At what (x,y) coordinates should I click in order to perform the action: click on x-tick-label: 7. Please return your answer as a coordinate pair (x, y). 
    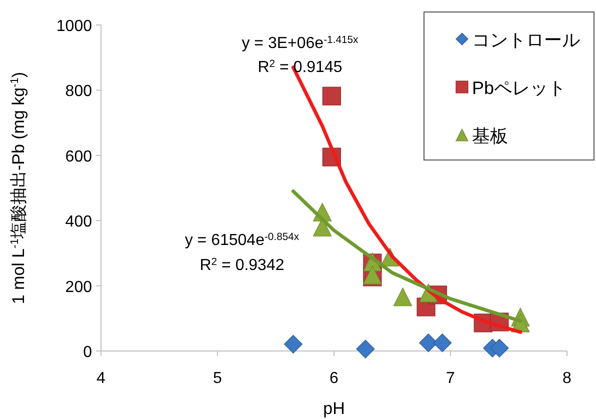
    Looking at the image, I should click on (451, 378).